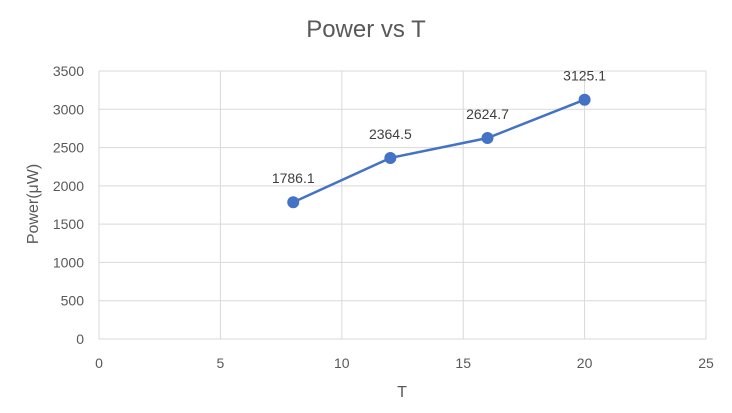 The height and width of the screenshot is (413, 732). What do you see at coordinates (73, 301) in the screenshot?
I see `y-tick-label: 500` at bounding box center [73, 301].